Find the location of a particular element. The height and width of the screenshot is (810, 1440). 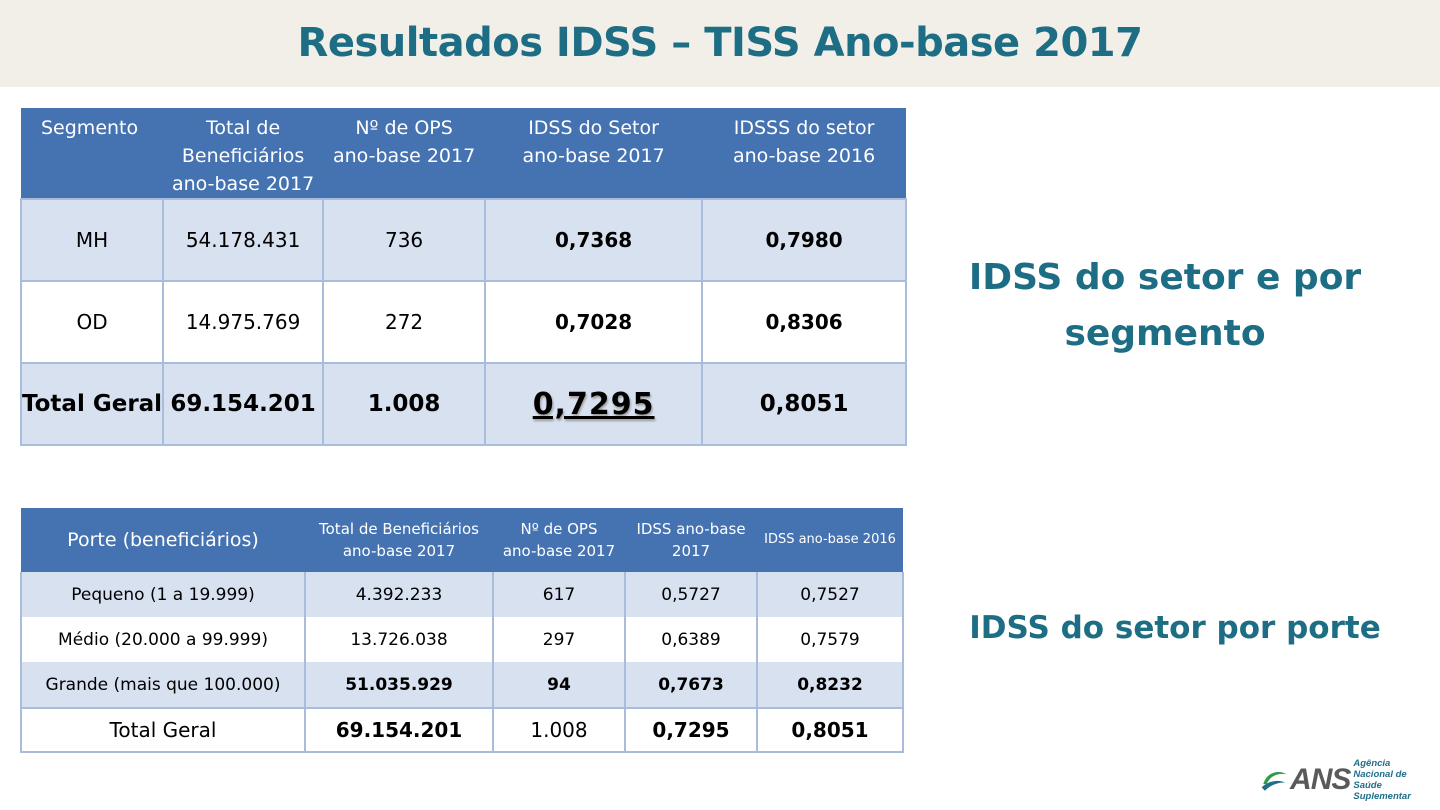

header-idss-2016: IDSS ano-base 2016 is located at coordinates (830, 540).